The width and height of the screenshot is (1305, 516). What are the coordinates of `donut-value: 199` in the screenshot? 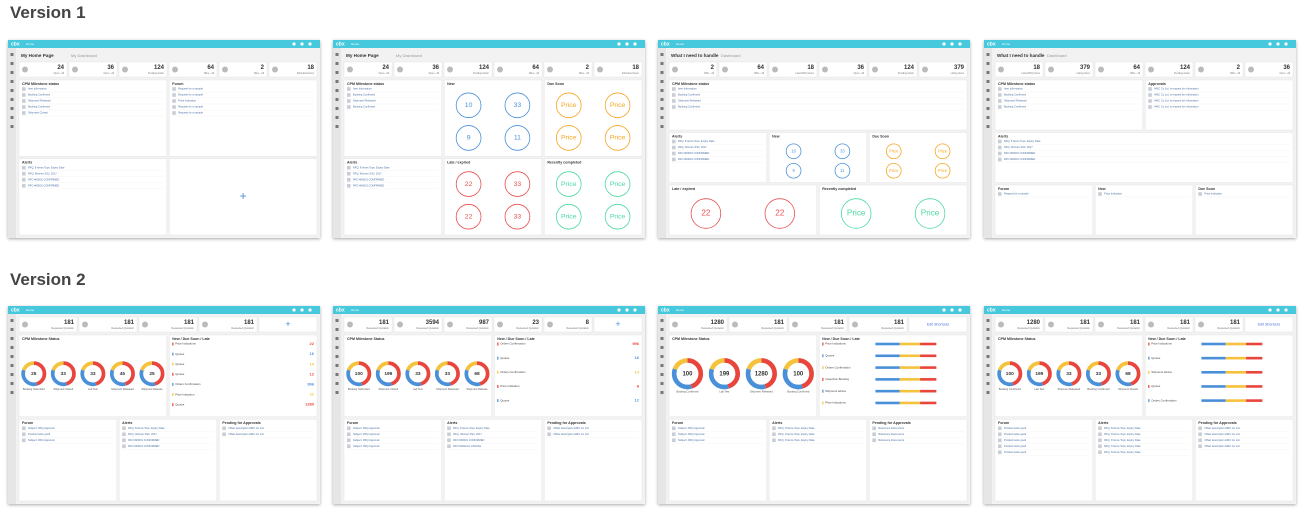 It's located at (724, 374).